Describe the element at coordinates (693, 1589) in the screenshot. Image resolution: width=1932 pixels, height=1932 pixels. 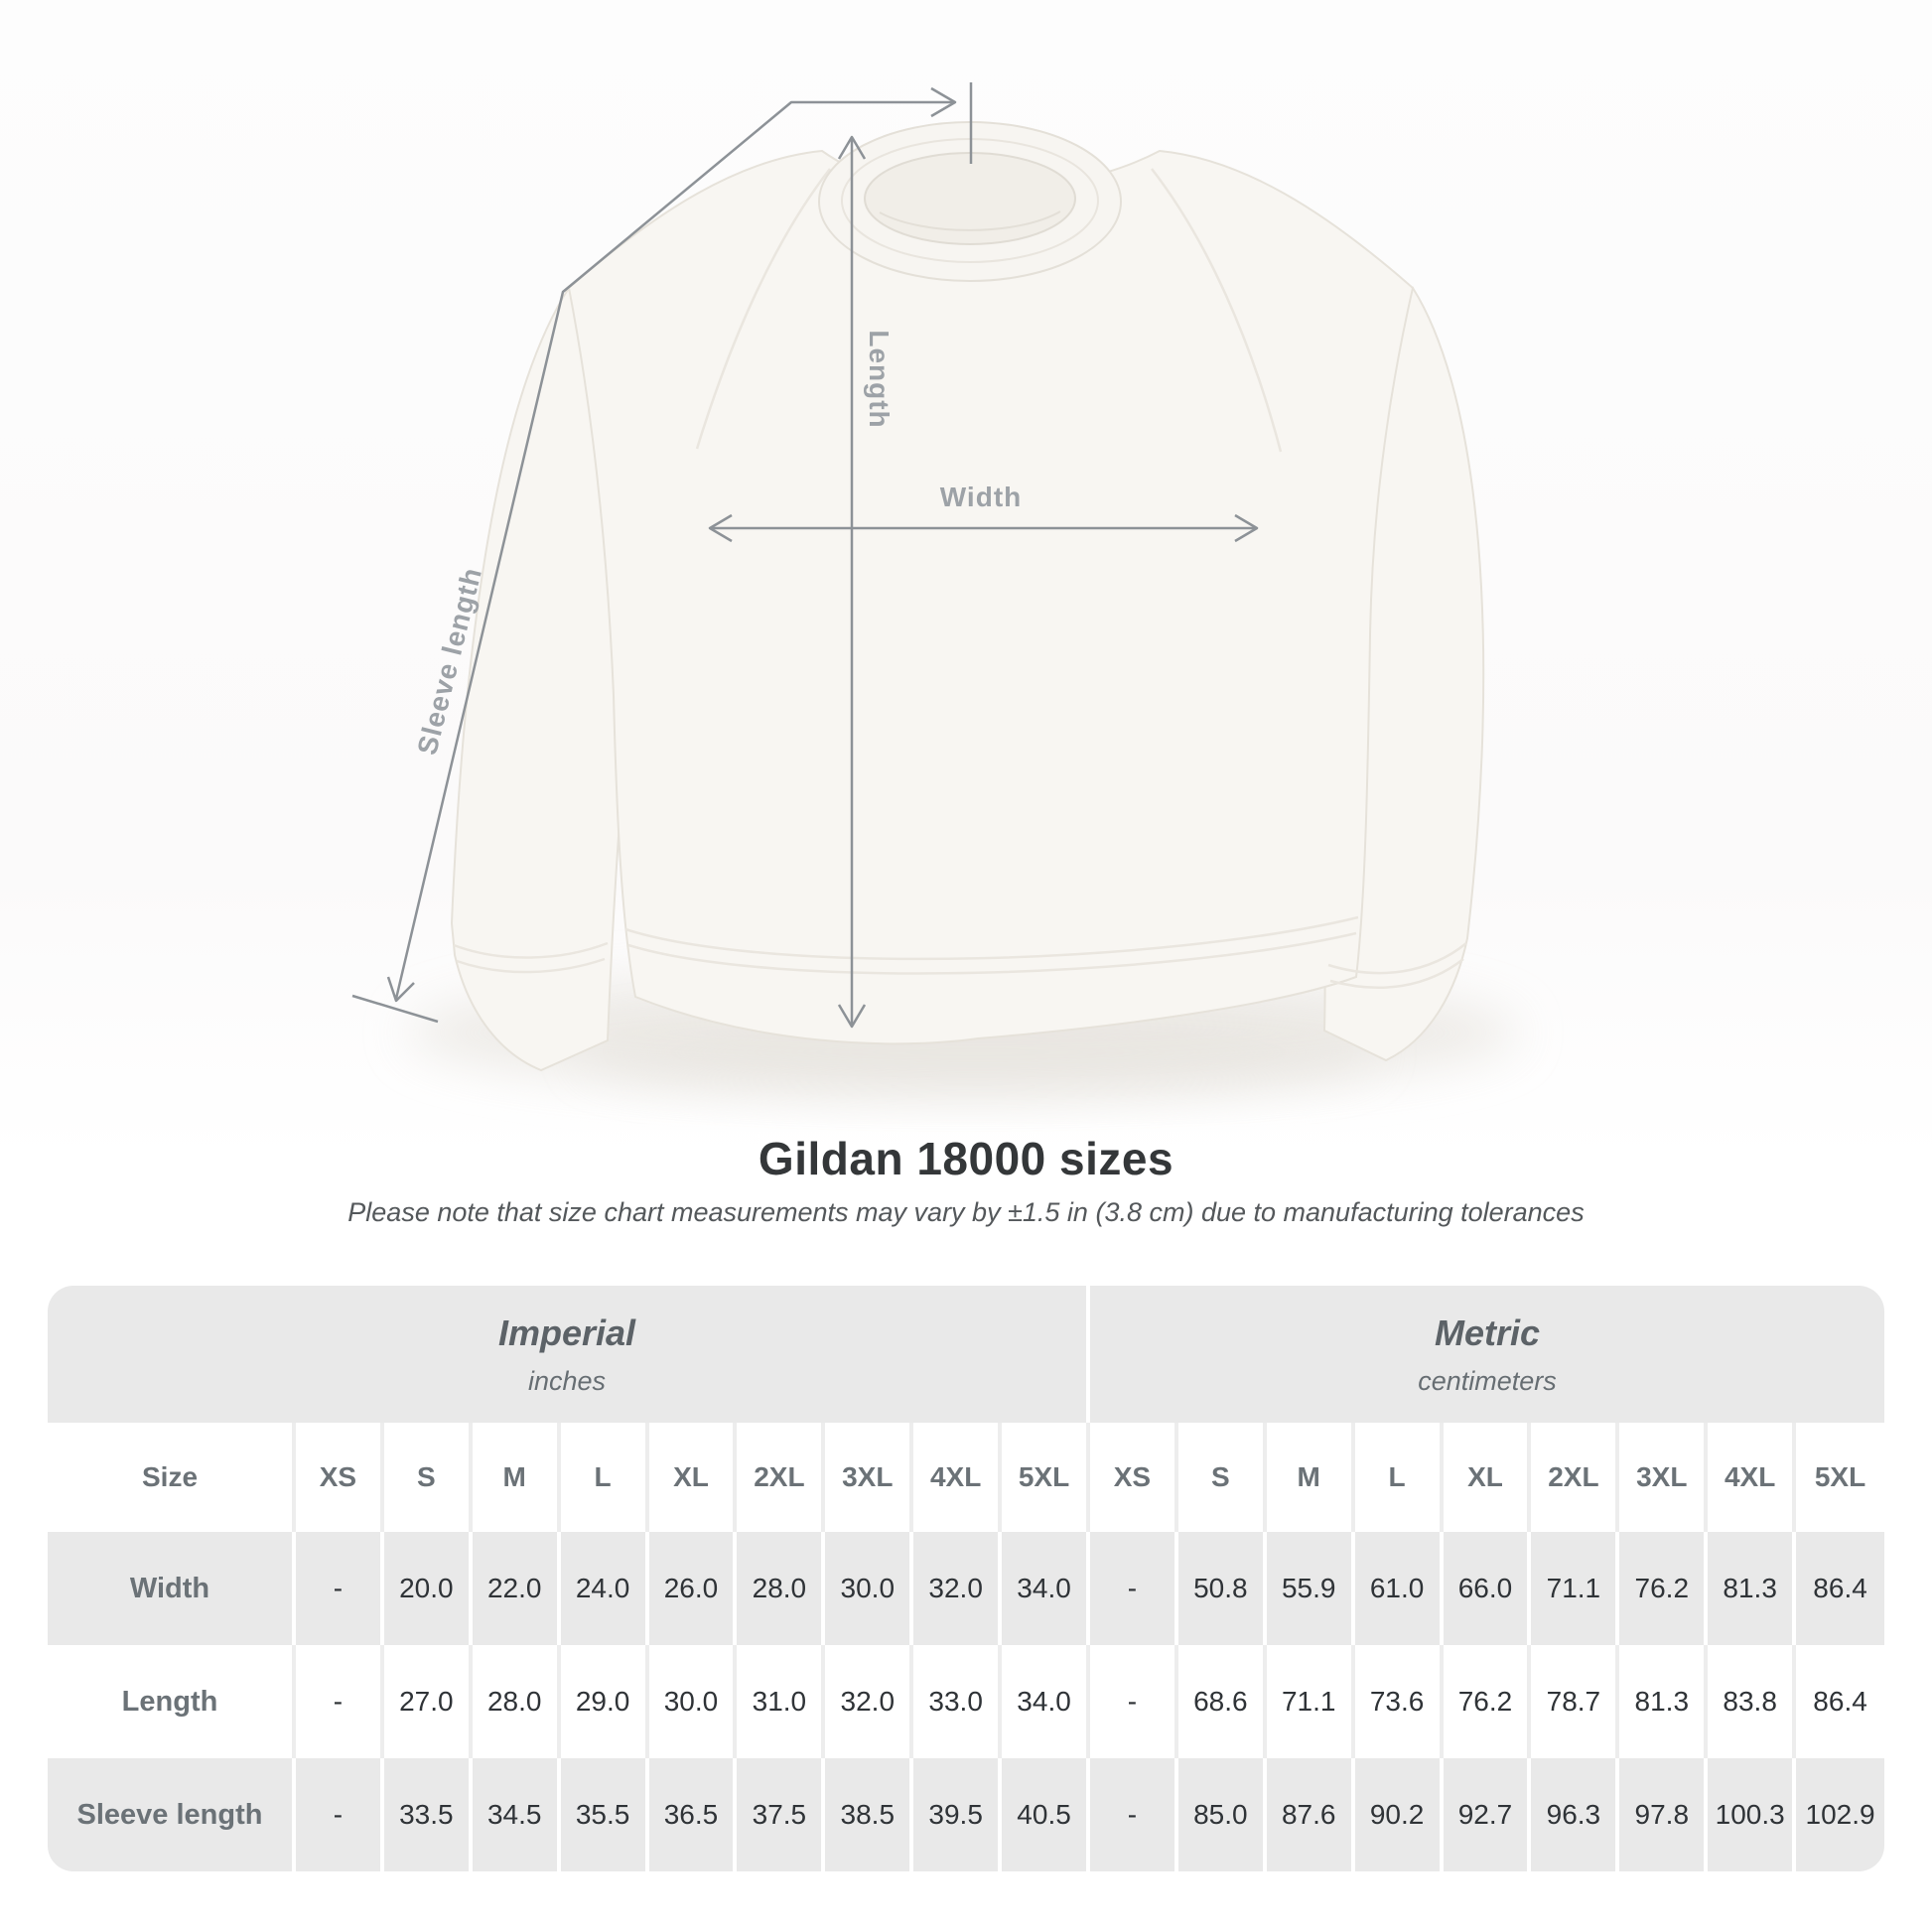
I see `value-cell: 26.0` at that location.